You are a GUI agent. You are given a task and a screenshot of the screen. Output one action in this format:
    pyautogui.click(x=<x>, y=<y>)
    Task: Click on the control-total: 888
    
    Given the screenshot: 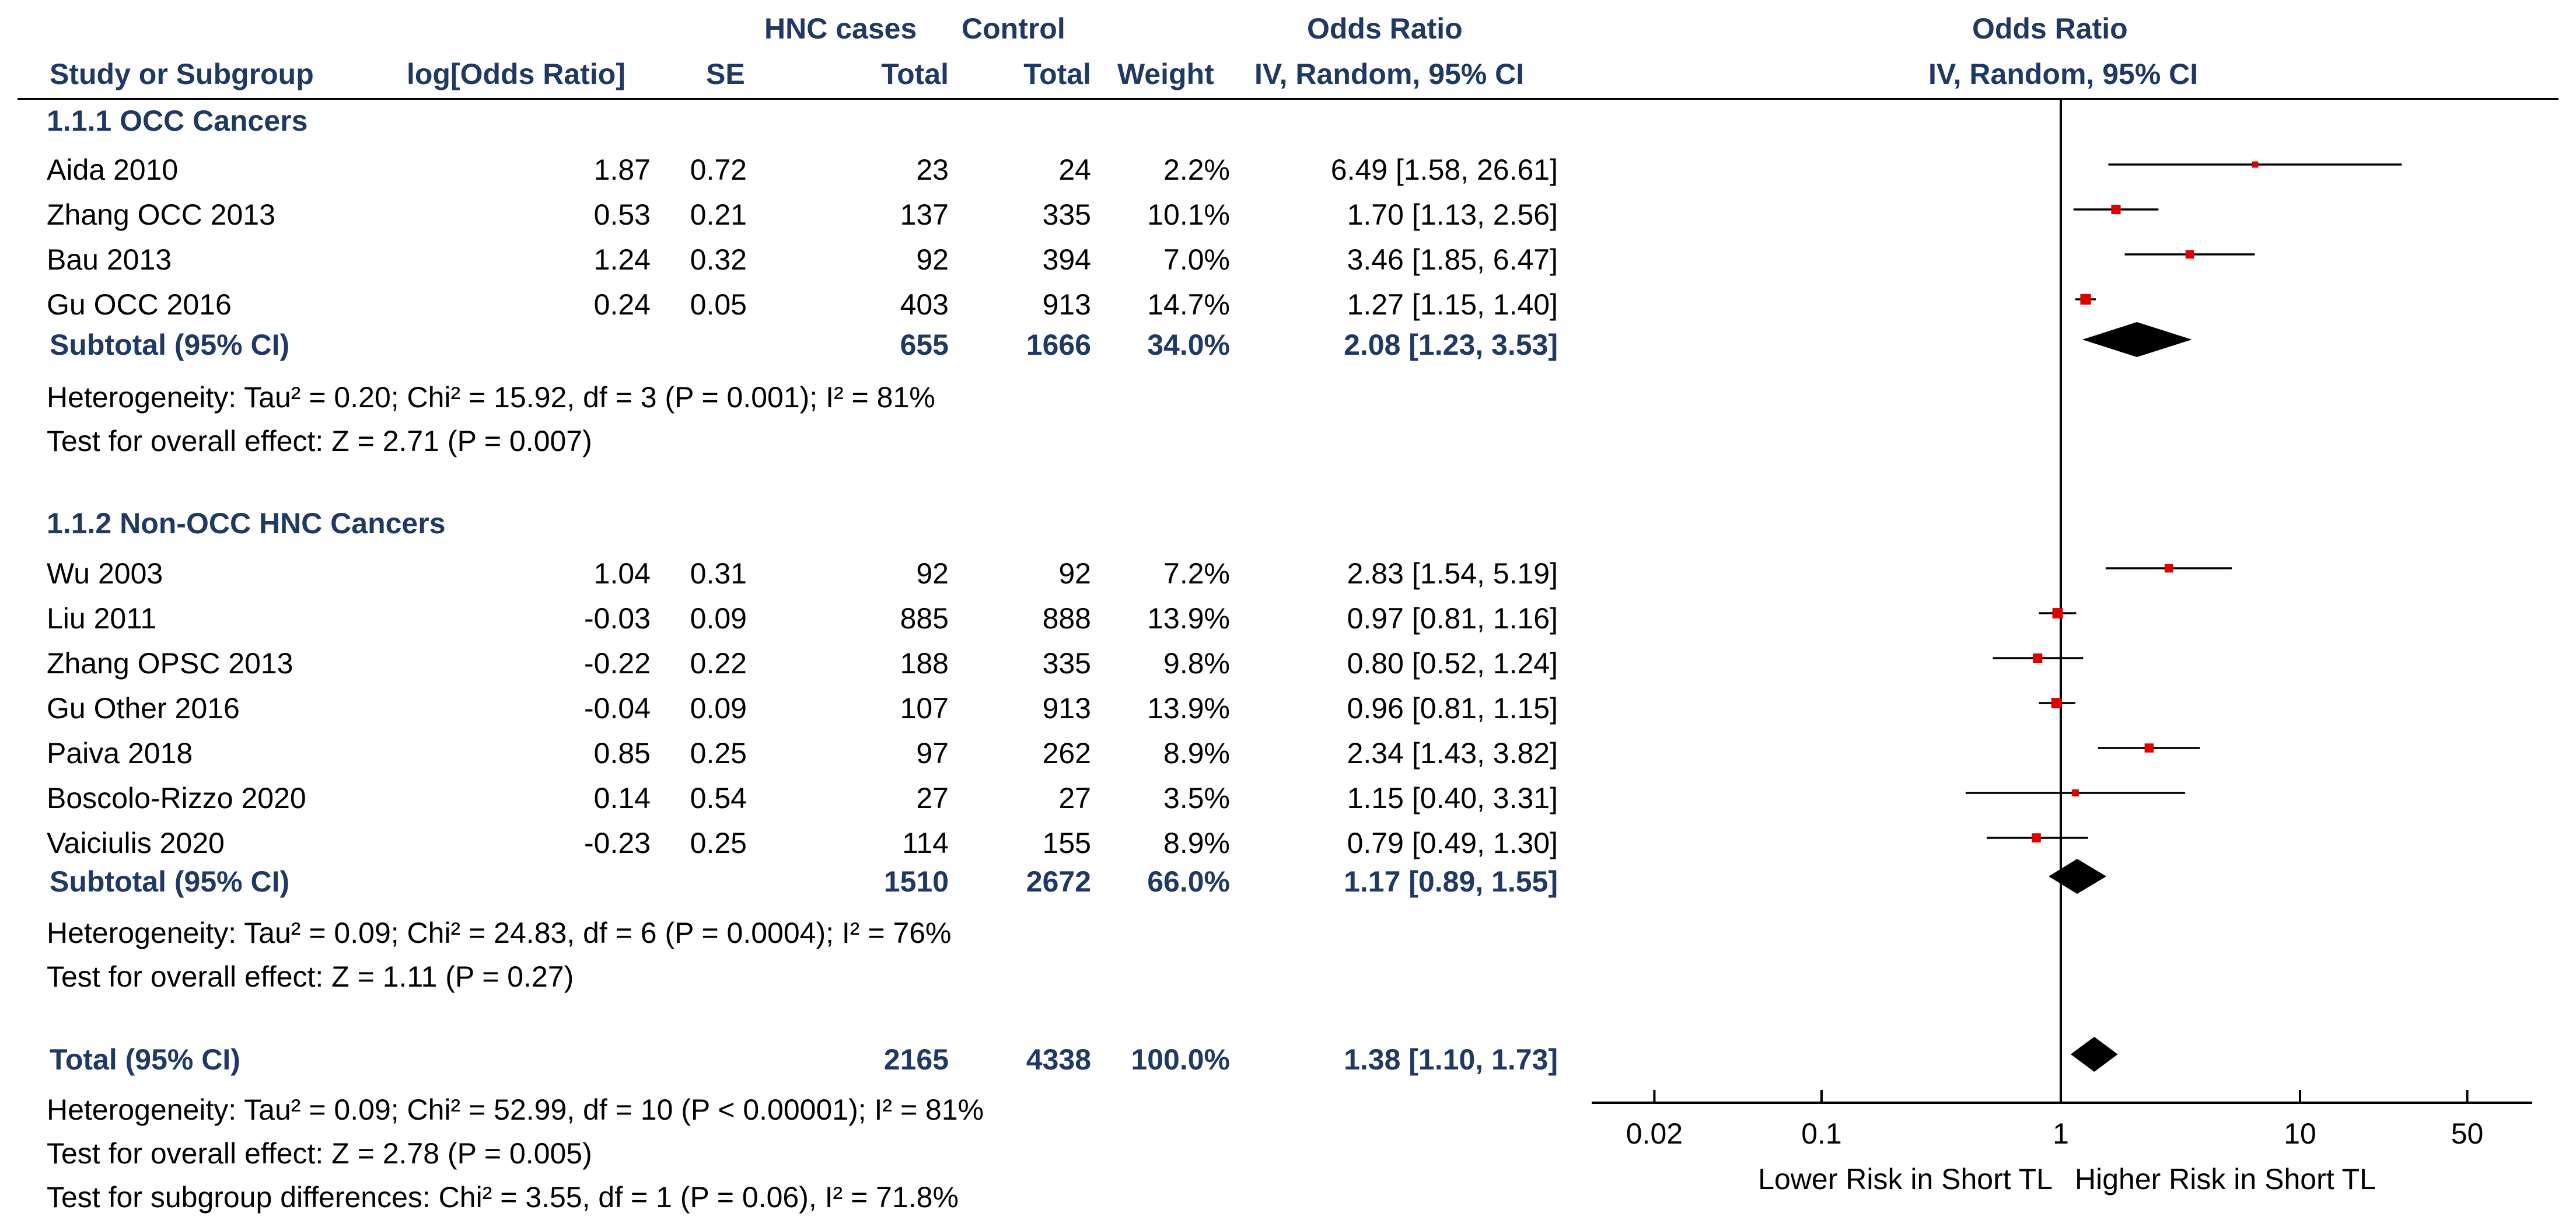 What is the action you would take?
    pyautogui.click(x=1066, y=618)
    